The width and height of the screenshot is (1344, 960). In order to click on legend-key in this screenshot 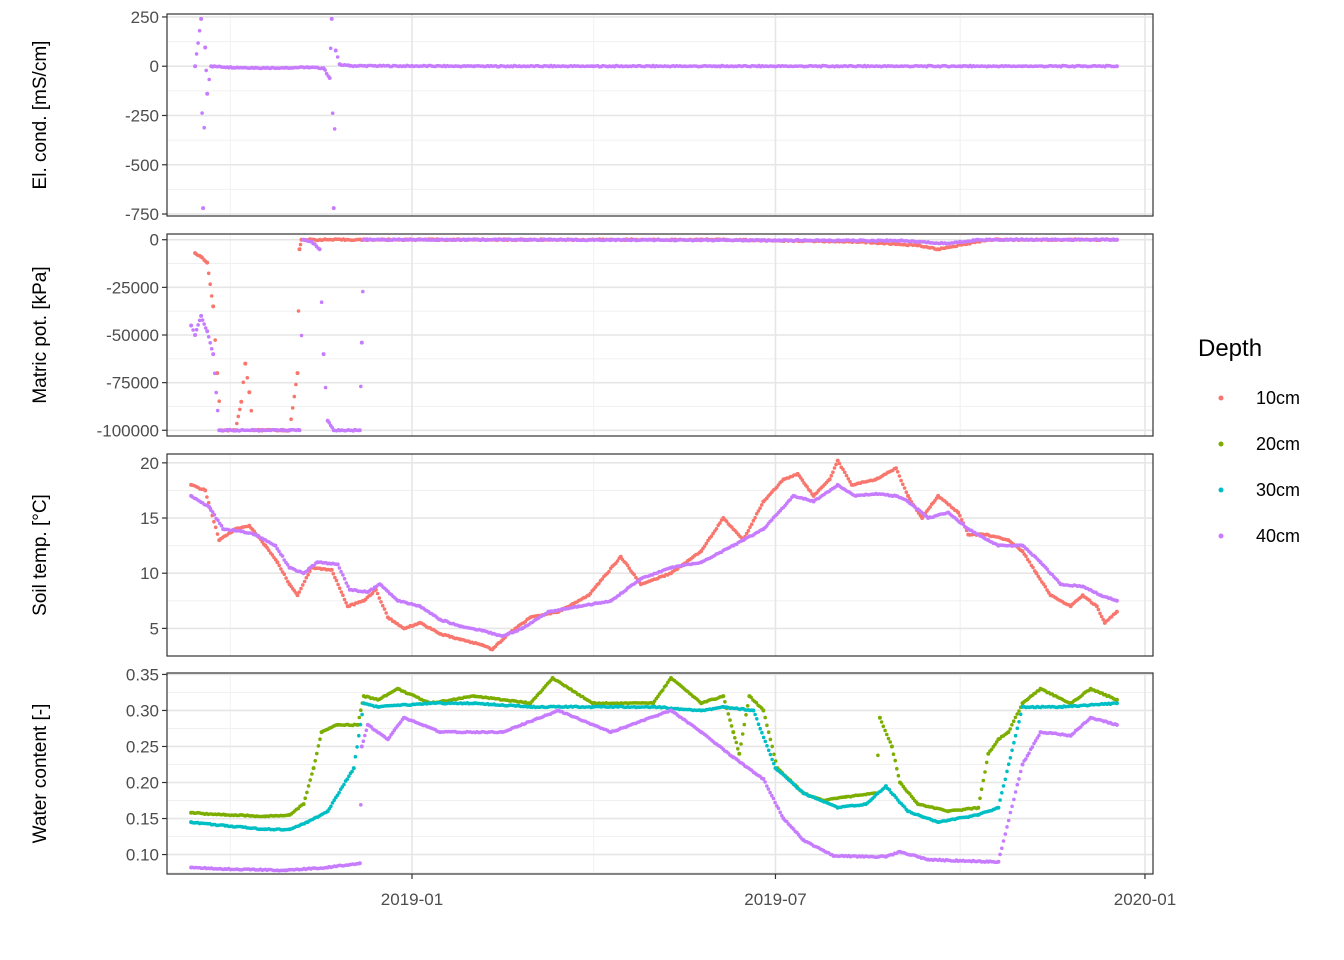, I will do `click(1221, 536)`.